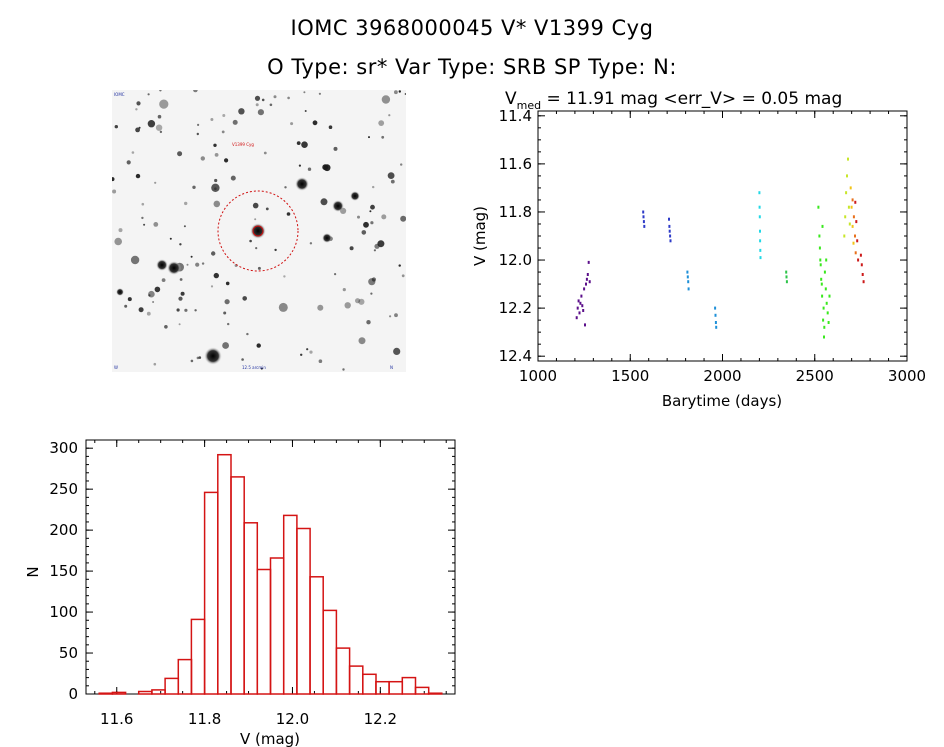 The width and height of the screenshot is (944, 747). I want to click on histogram-x-tick-label: 12.2, so click(380, 719).